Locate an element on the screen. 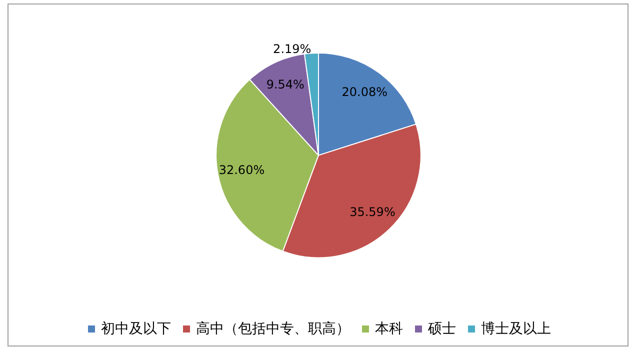 The image size is (637, 353). data-label: 32.60% is located at coordinates (241, 170).